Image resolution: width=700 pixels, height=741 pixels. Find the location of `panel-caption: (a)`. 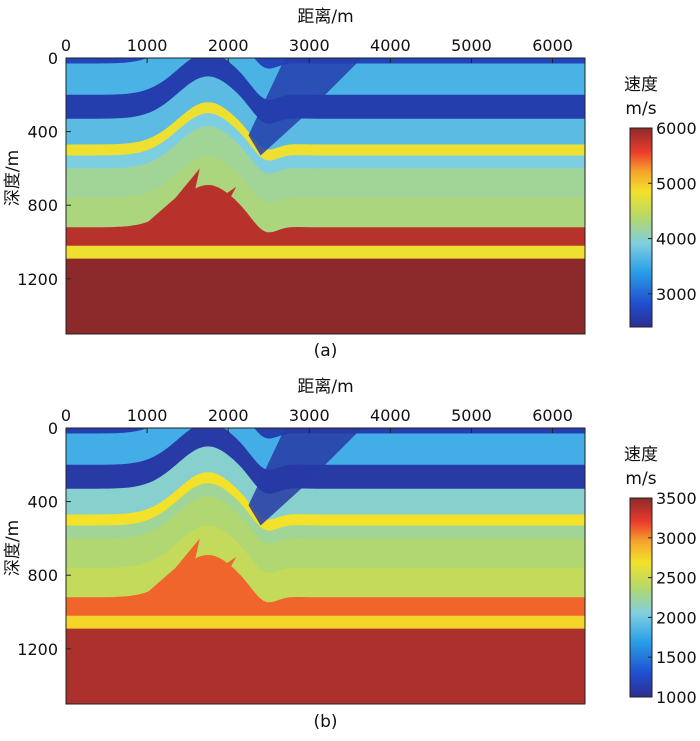

panel-caption: (a) is located at coordinates (326, 351).